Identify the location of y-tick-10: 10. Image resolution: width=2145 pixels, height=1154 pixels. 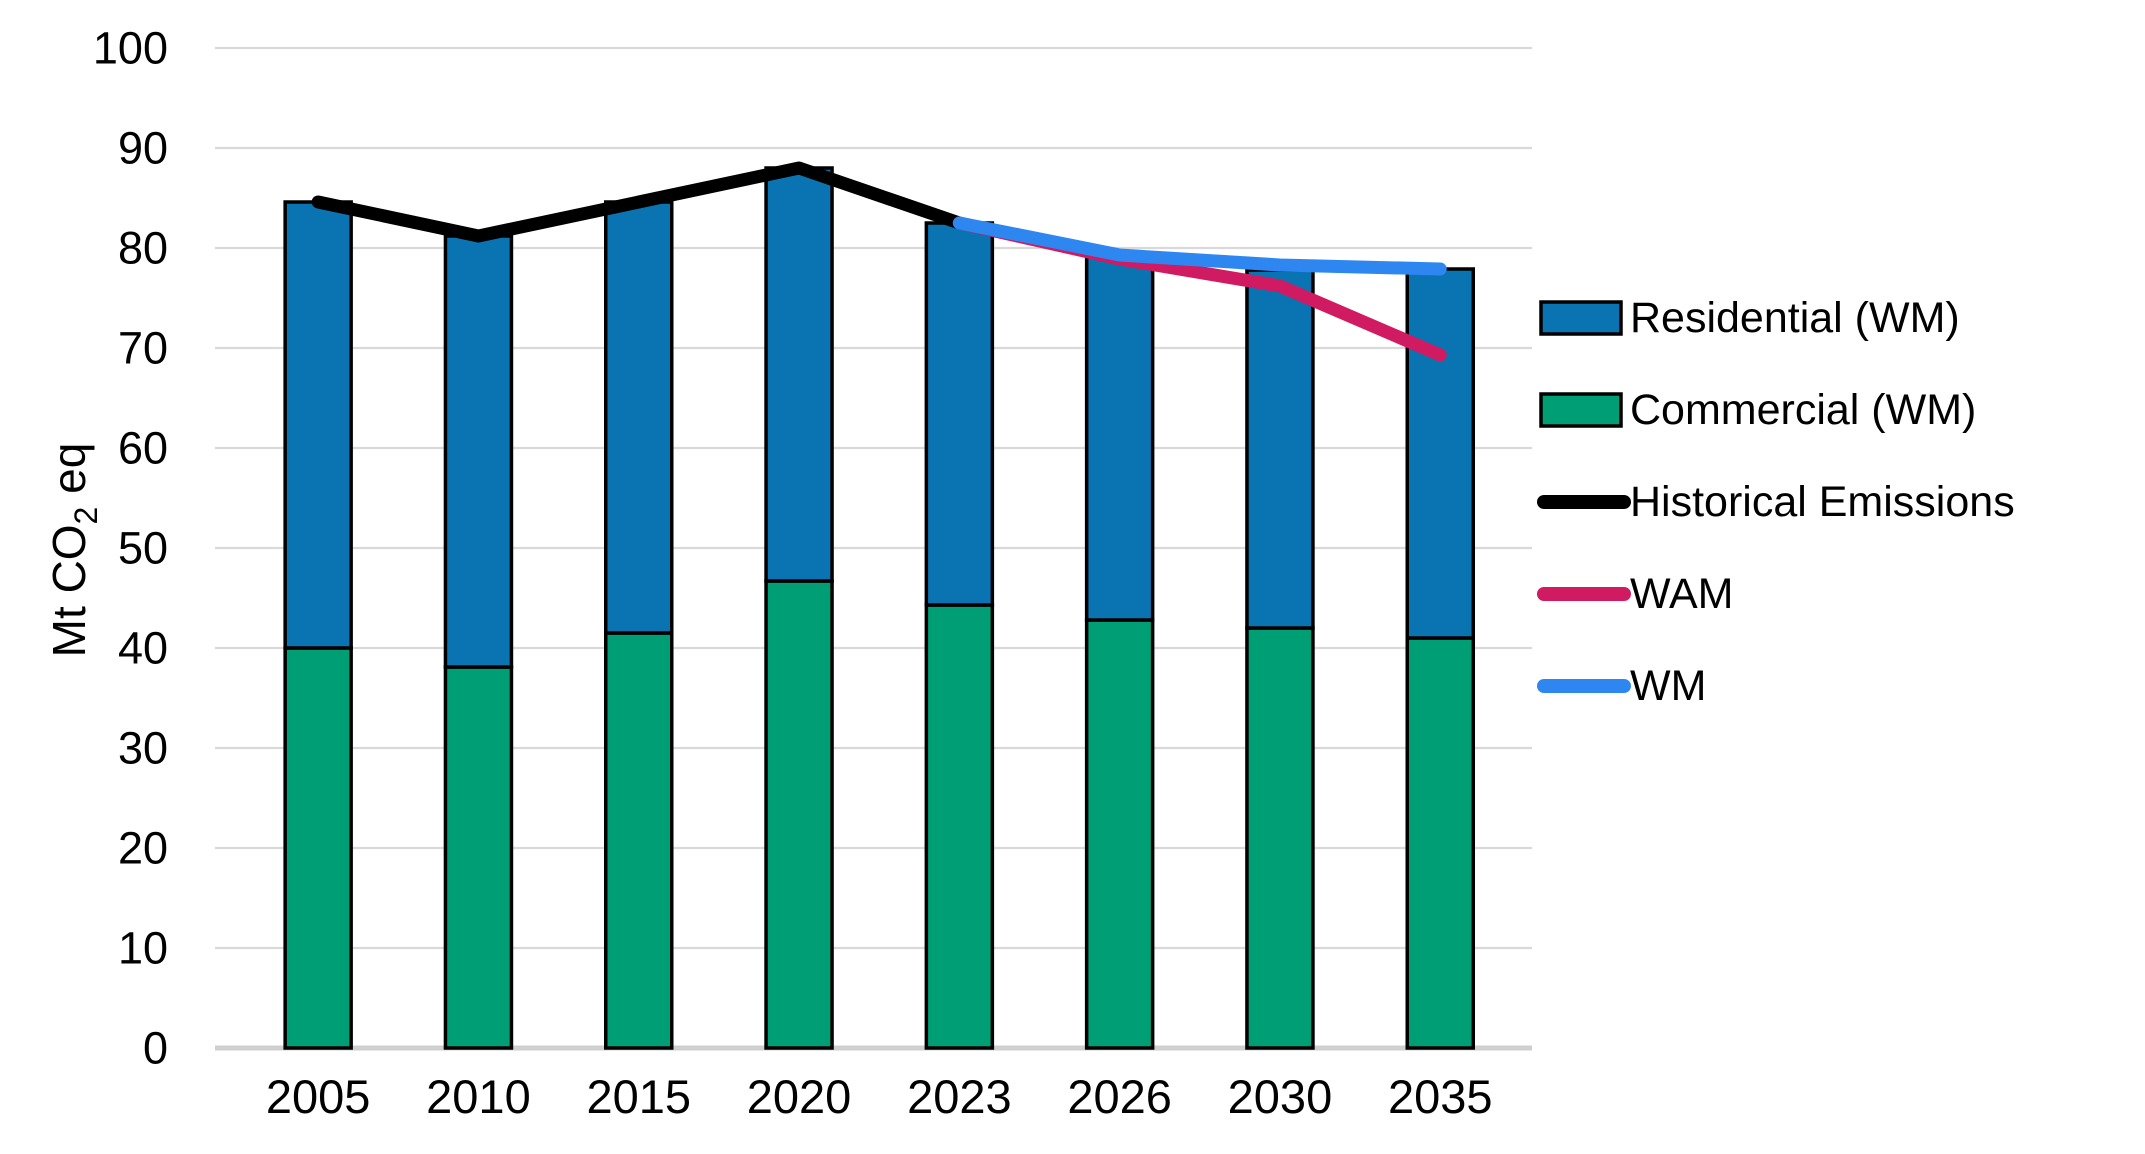
(143, 948).